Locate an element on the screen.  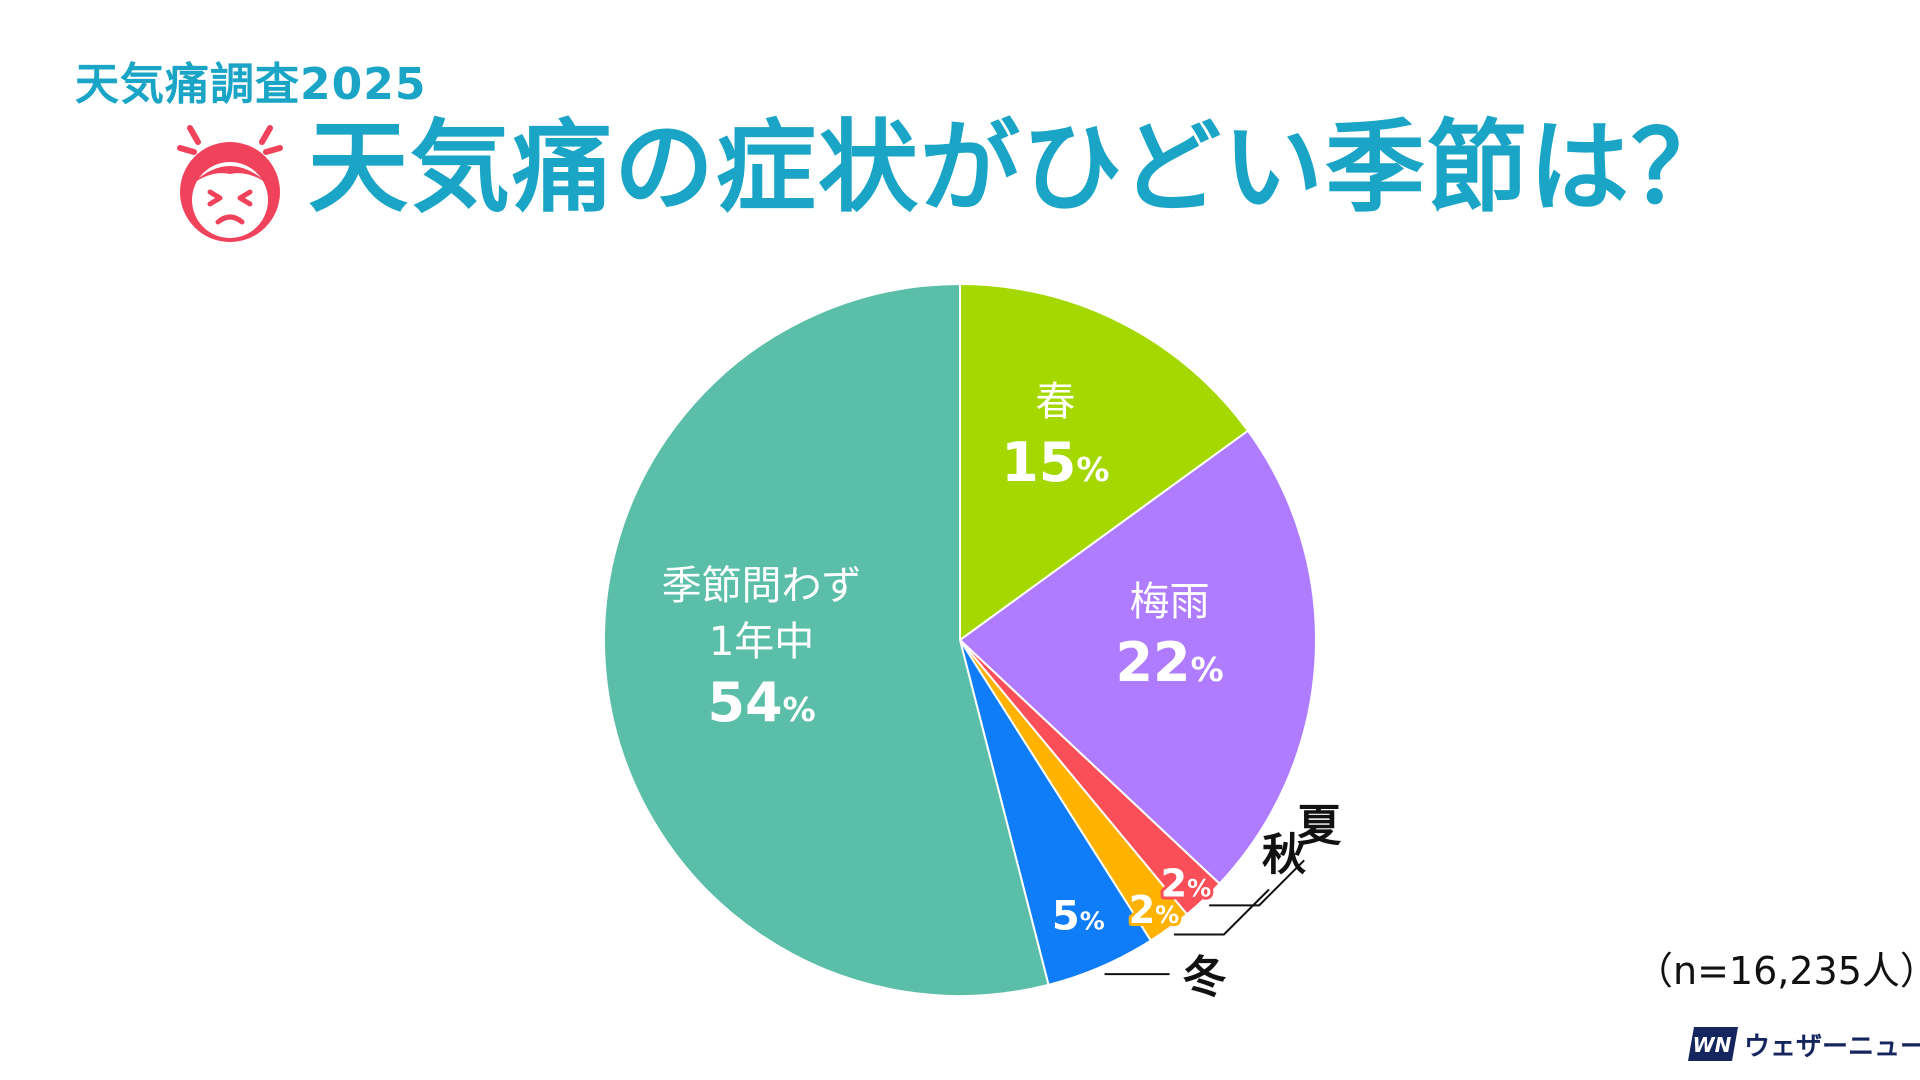
weathernews-logo-icon: WN is located at coordinates (1713, 1044).